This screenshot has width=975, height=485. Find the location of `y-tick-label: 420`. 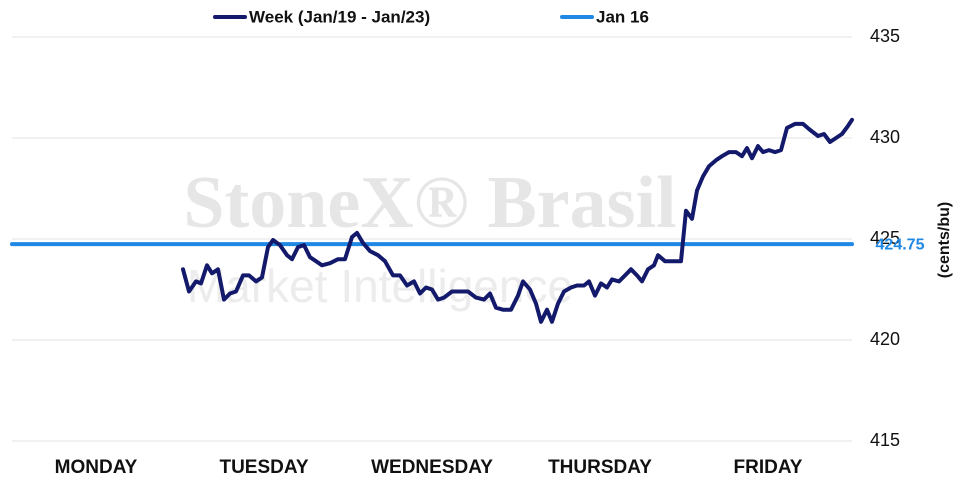

y-tick-label: 420 is located at coordinates (885, 339).